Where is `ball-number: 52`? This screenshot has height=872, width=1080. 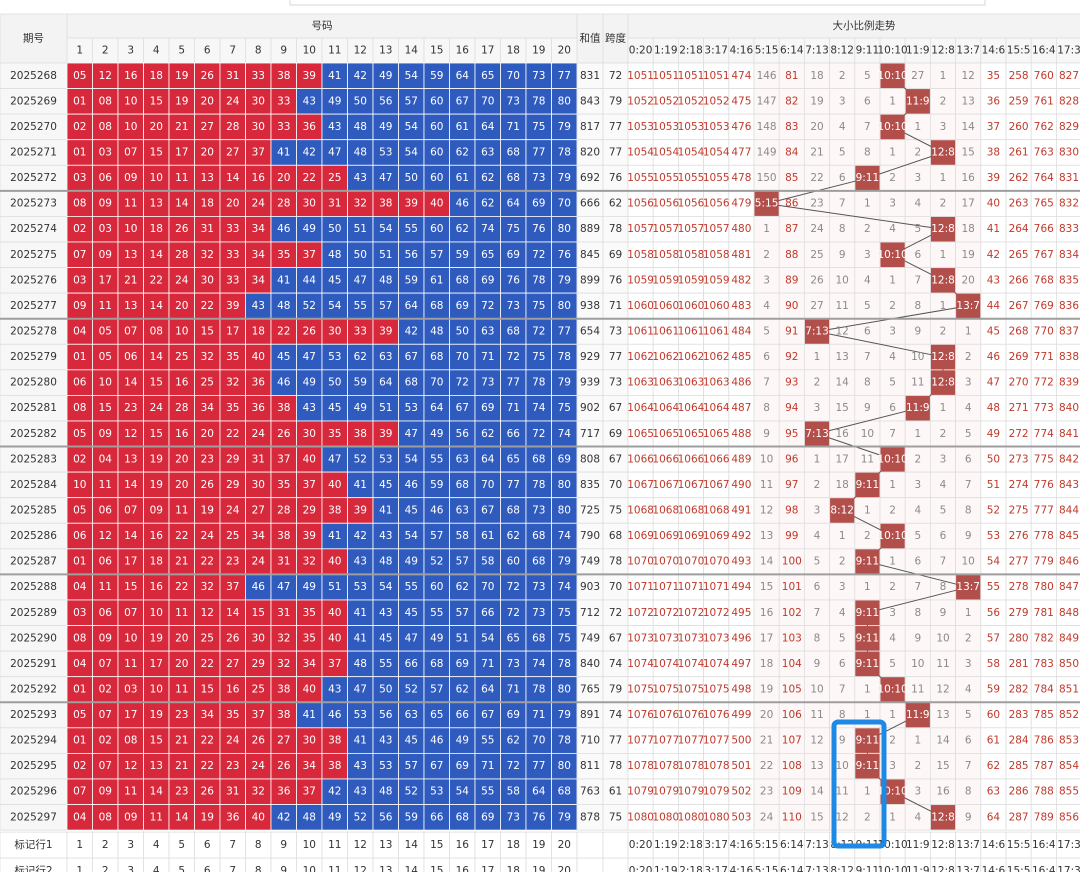
ball-number: 52 is located at coordinates (411, 792).